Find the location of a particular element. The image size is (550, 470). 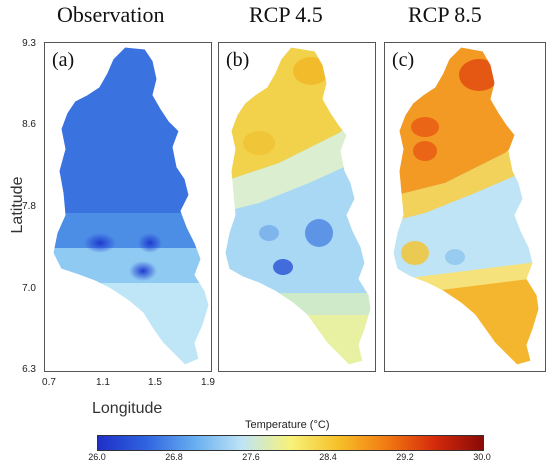

x-tick: 0.7 is located at coordinates (49, 382).